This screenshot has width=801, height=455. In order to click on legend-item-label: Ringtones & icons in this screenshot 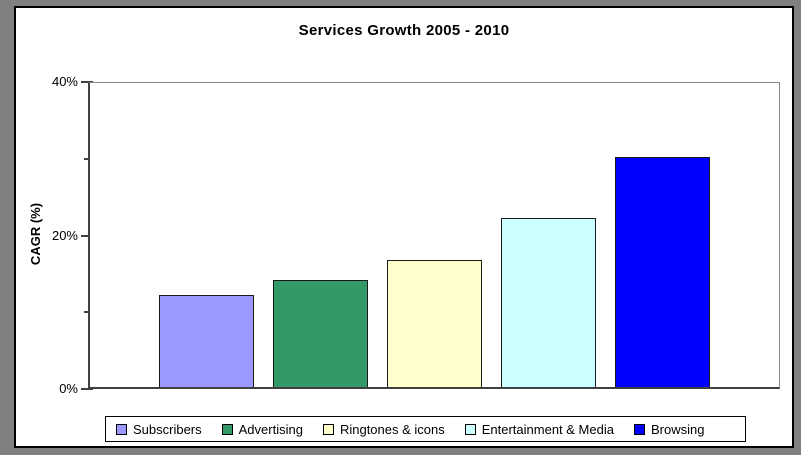, I will do `click(392, 429)`.